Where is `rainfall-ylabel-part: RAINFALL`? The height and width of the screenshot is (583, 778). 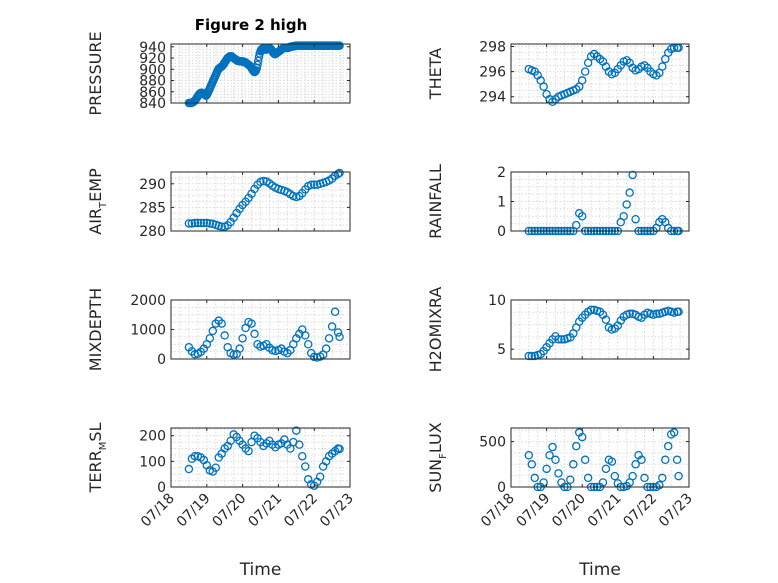 rainfall-ylabel-part: RAINFALL is located at coordinates (435, 201).